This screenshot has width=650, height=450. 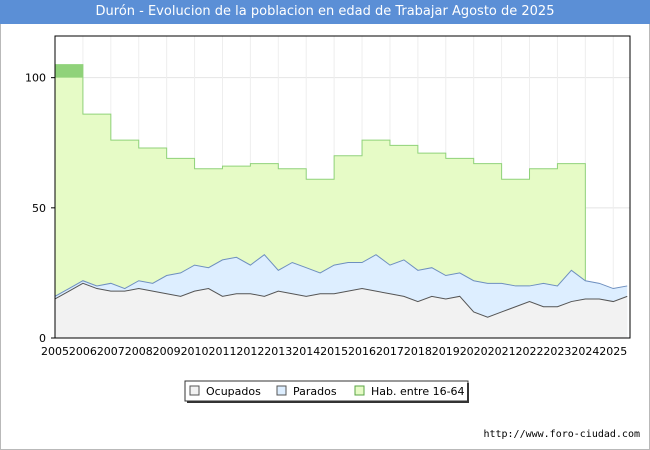 I want to click on legend-label-0: Ocupados, so click(x=233, y=391).